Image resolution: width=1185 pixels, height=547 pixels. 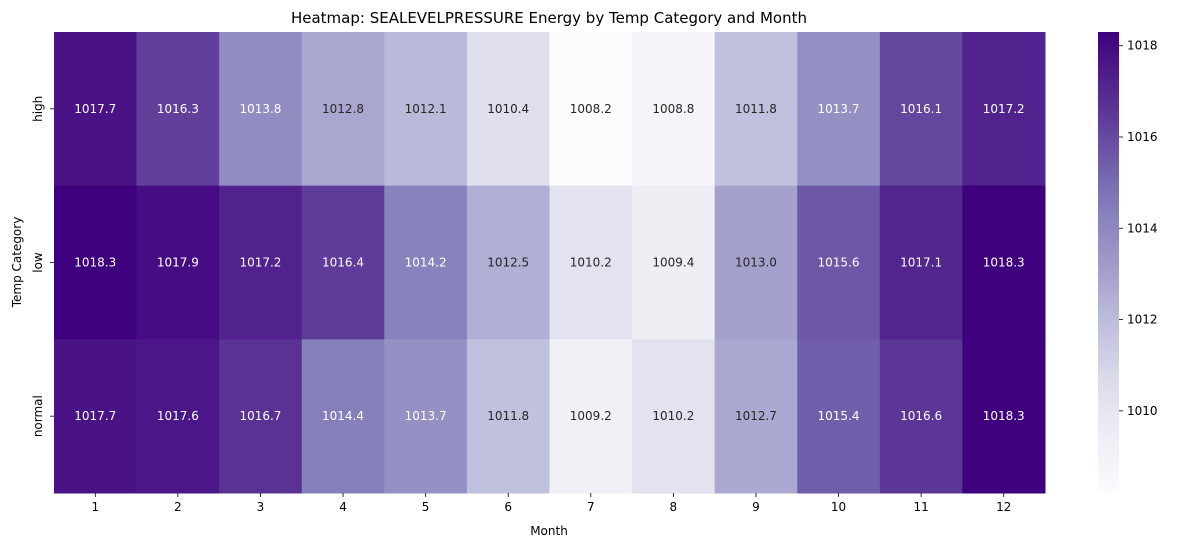 I want to click on x-tick-label: 7, so click(x=591, y=507).